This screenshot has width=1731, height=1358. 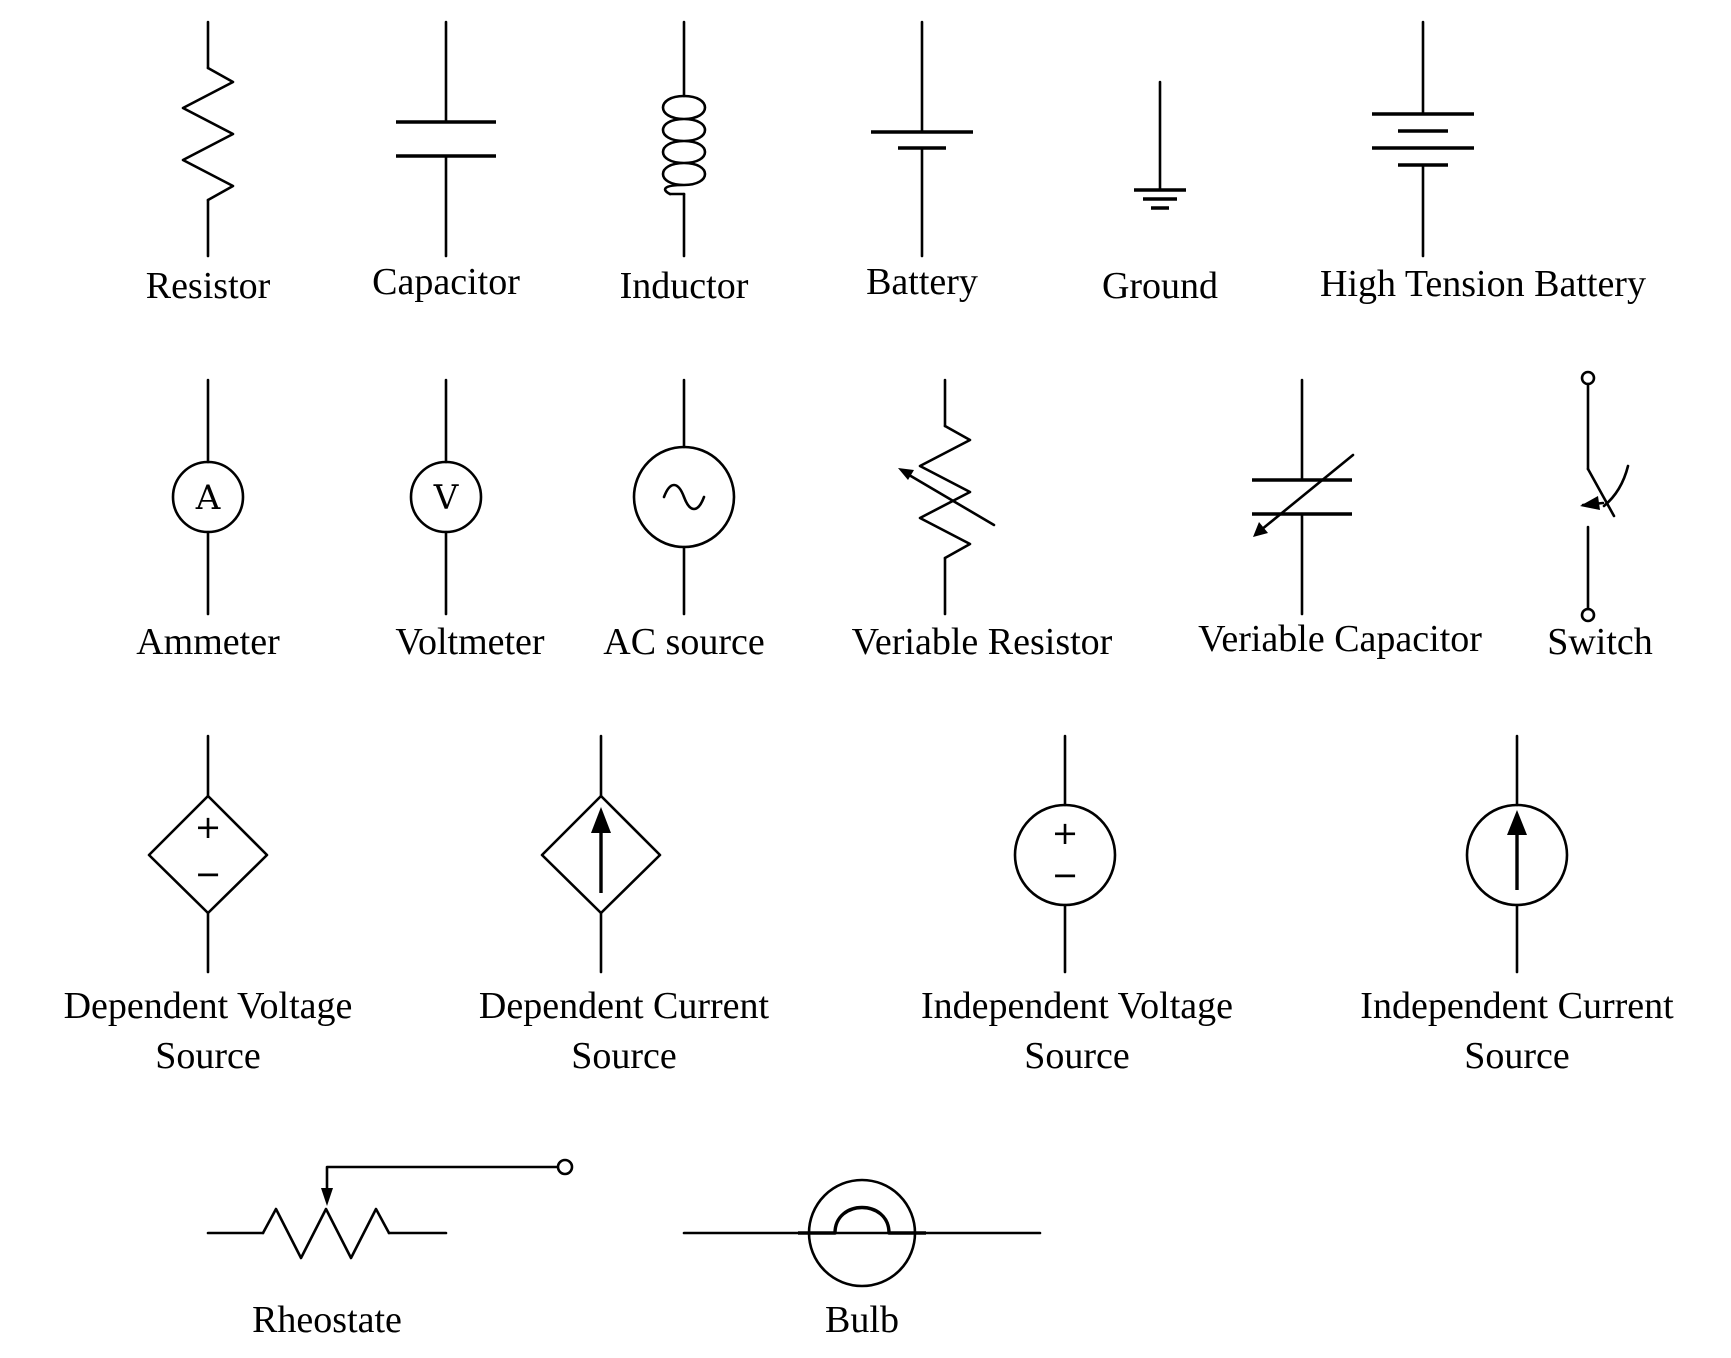 I want to click on rheostat-label: Rheostate, so click(x=327, y=1320).